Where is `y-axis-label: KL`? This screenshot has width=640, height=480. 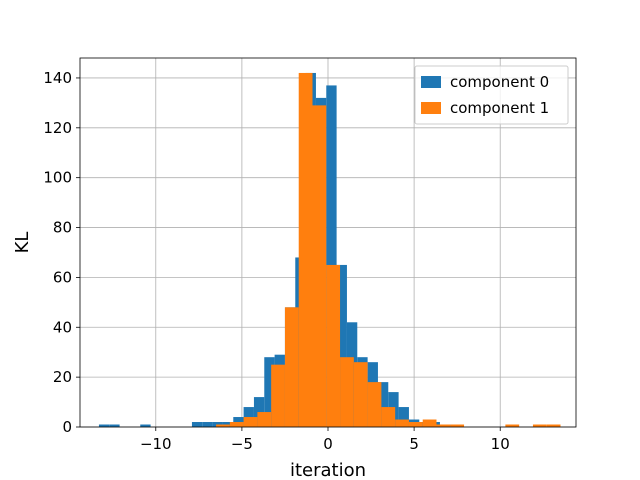
y-axis-label: KL is located at coordinates (22, 243).